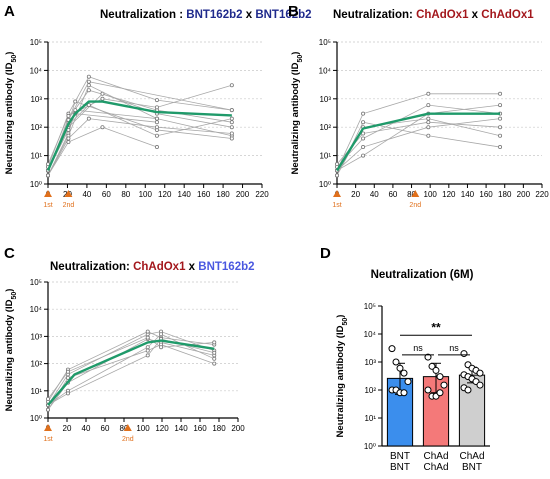 This screenshot has height=479, width=550. What do you see at coordinates (146, 194) in the screenshot?
I see `pa-x-tick-label: 100` at bounding box center [146, 194].